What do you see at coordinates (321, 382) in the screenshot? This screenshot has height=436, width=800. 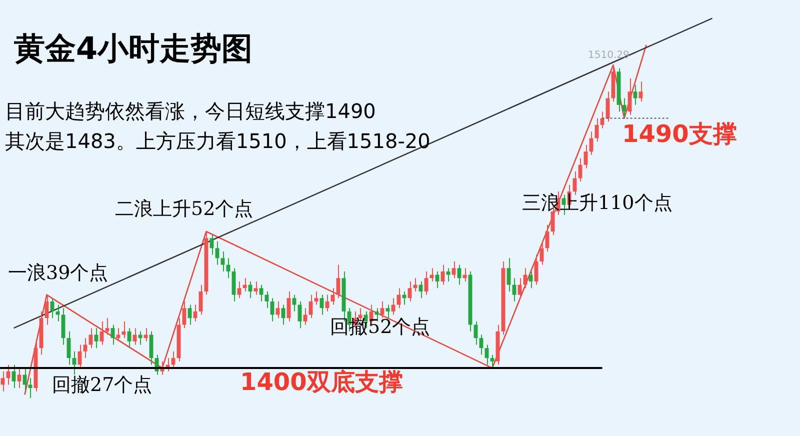 I see `ref-line-label: 1400双底支撑` at bounding box center [321, 382].